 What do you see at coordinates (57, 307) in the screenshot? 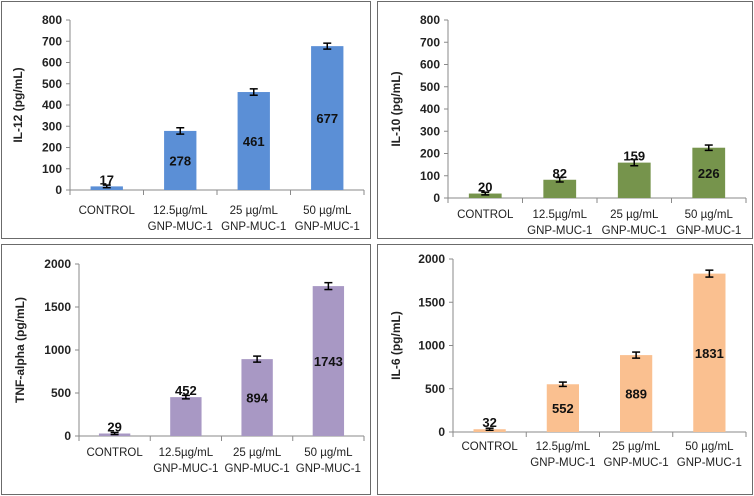
I see `tnf-alpha-y-tick-label: 1500` at bounding box center [57, 307].